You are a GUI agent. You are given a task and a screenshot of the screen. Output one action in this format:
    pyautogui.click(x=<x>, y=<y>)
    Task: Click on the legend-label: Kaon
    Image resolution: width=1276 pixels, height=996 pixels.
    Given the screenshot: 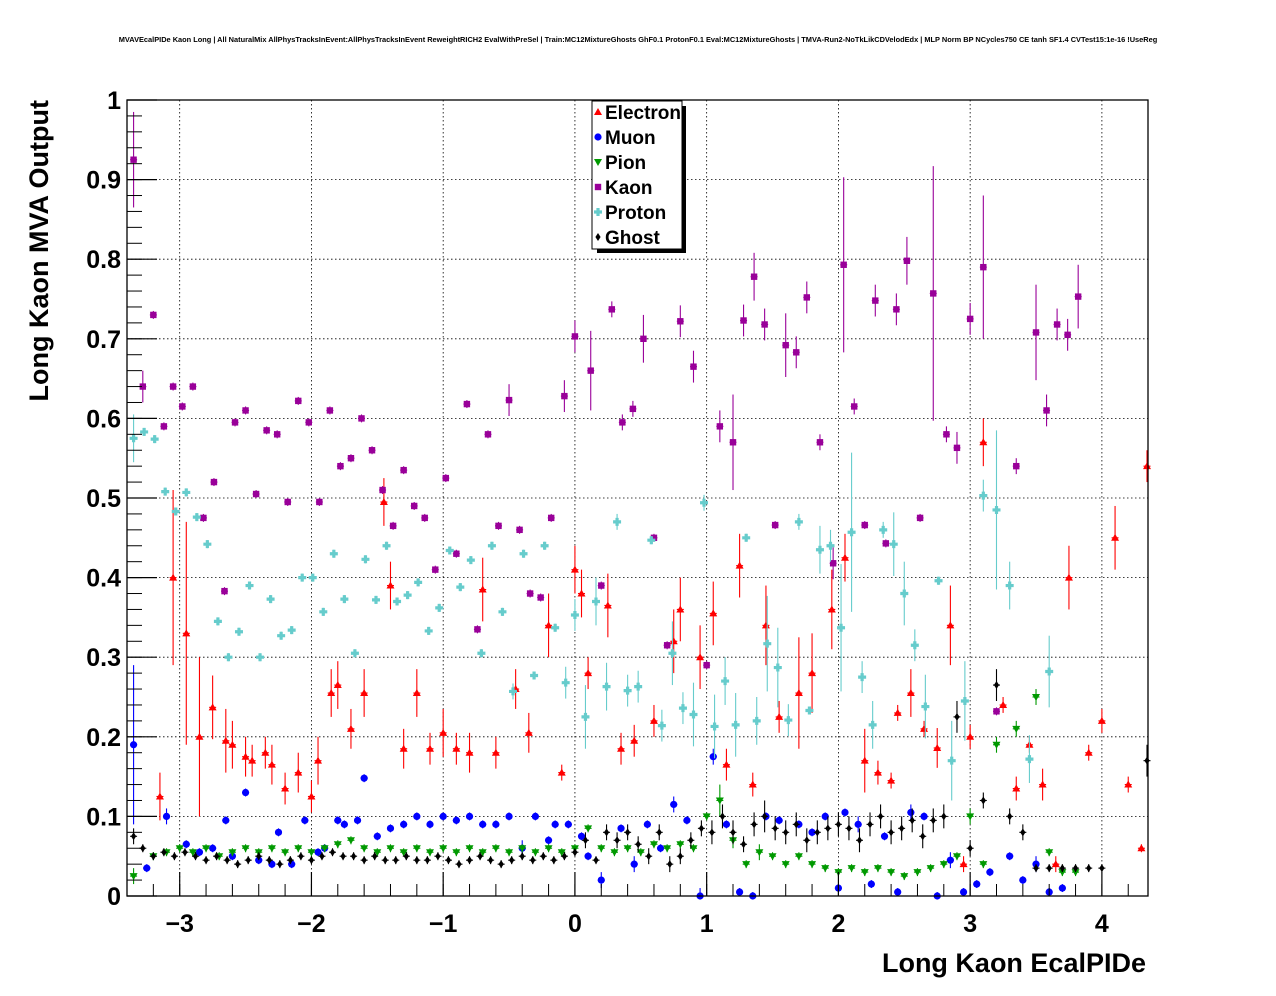 What is the action you would take?
    pyautogui.click(x=629, y=188)
    